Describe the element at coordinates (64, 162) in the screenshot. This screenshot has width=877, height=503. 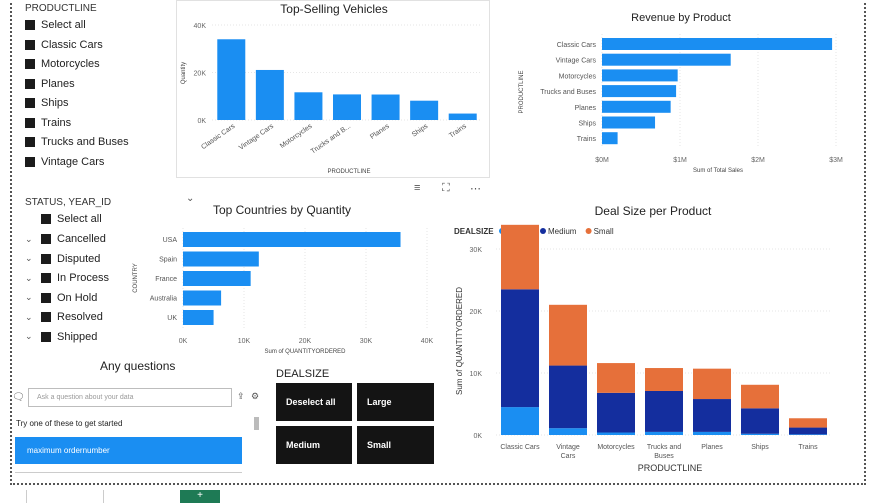
I see `productline-item: Vintage Cars` at that location.